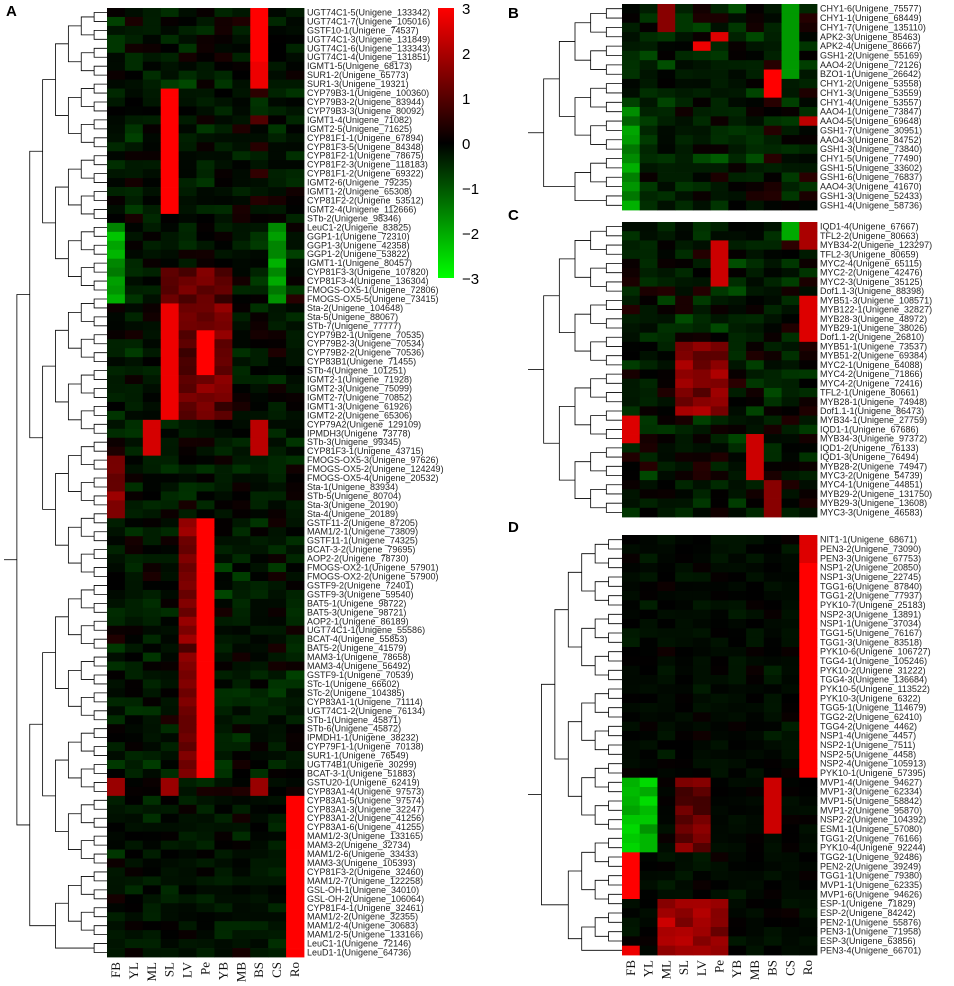 The width and height of the screenshot is (954, 986). I want to click on column-label: MB, so click(240, 972).